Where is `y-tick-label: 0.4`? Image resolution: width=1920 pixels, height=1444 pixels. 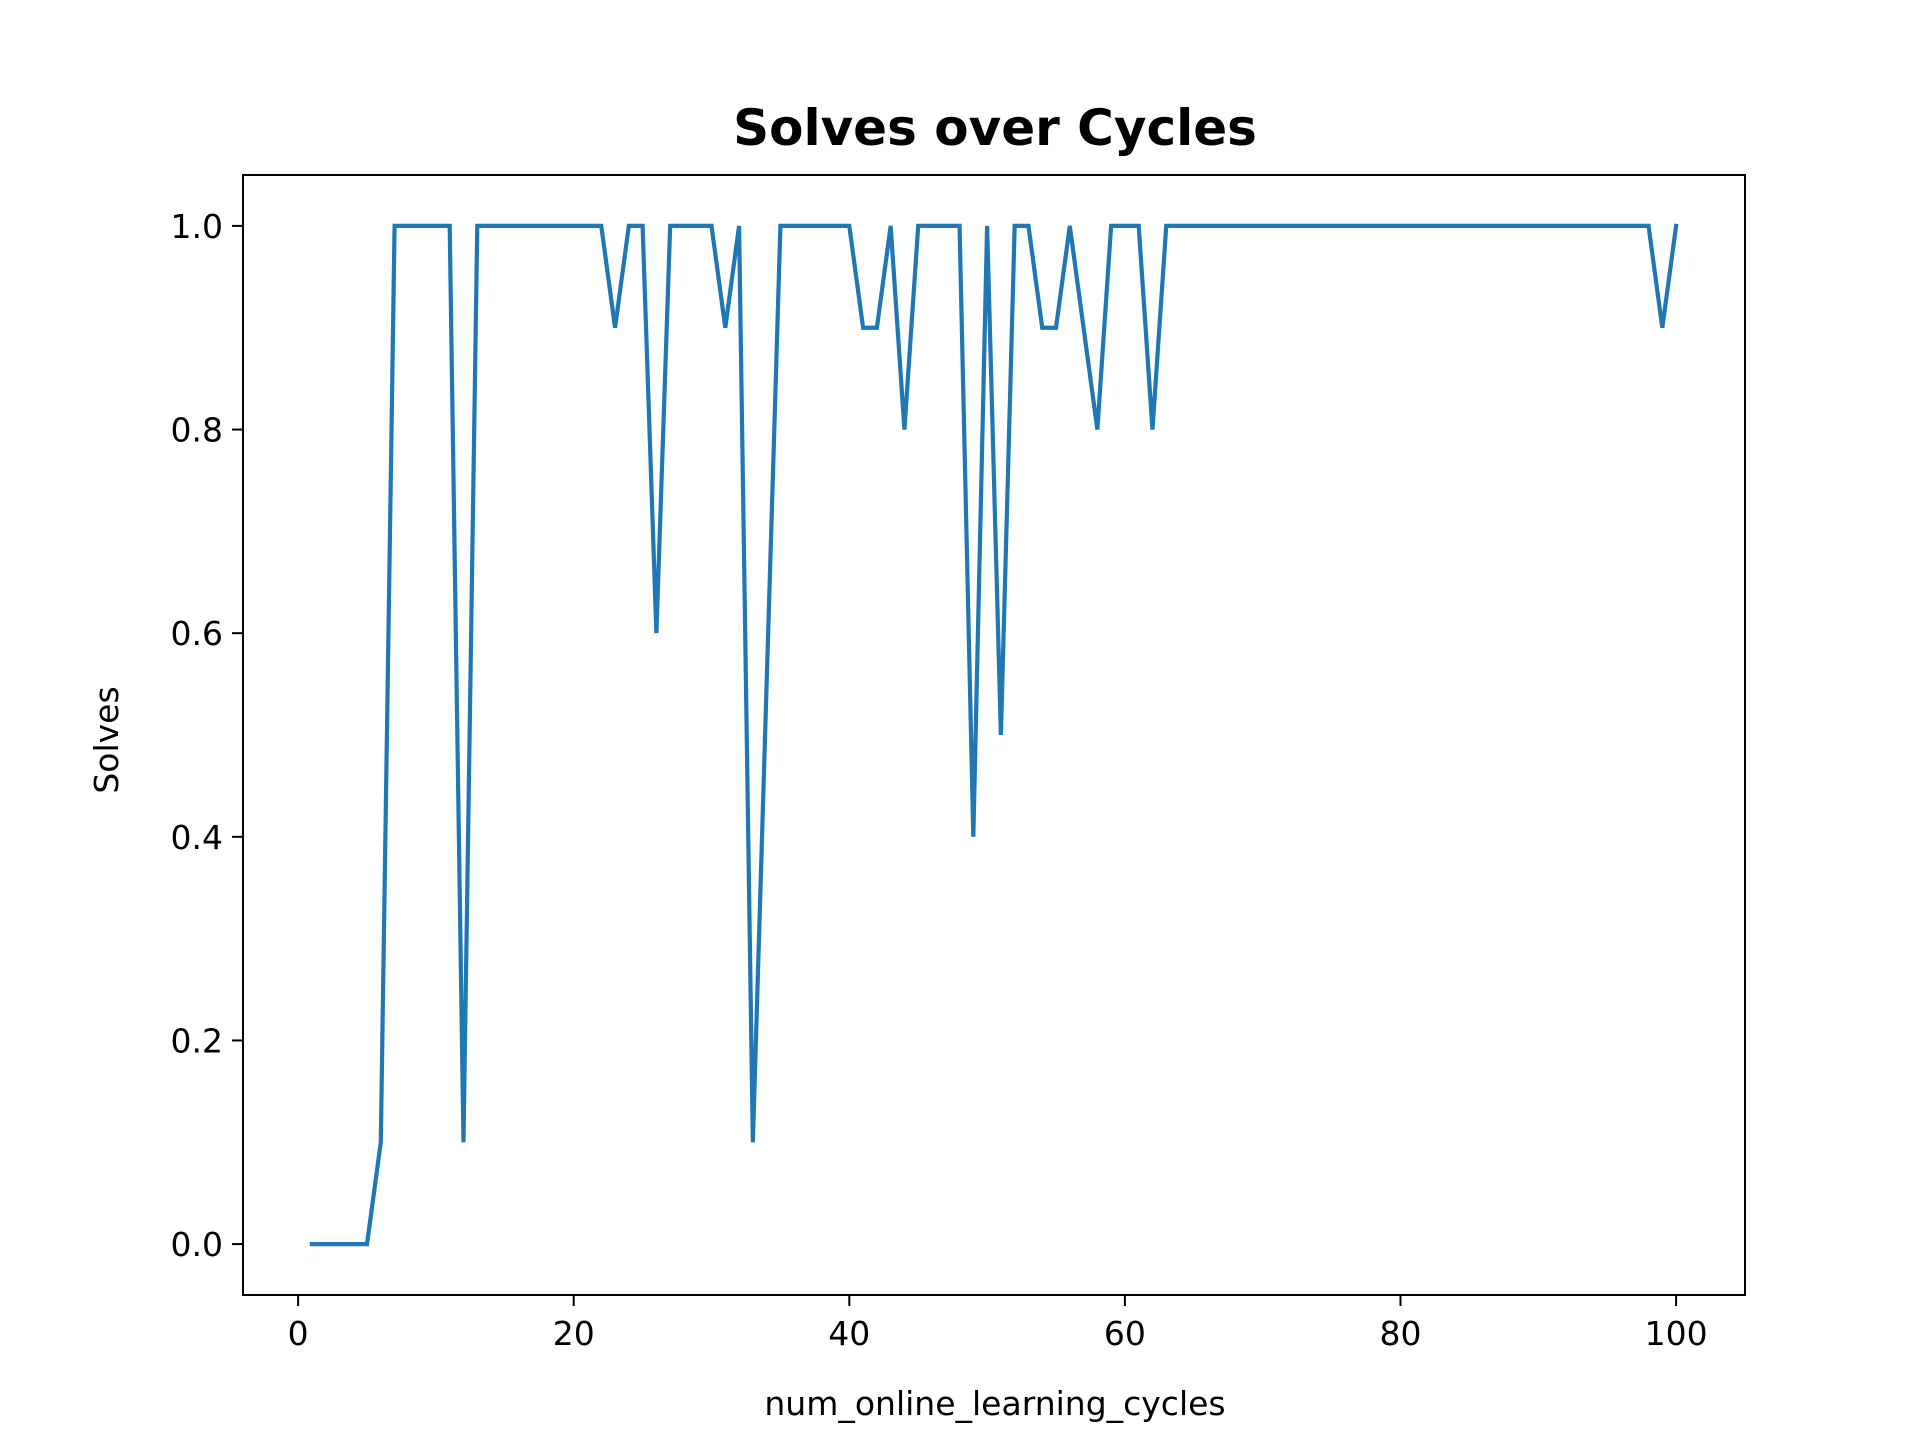
y-tick-label: 0.4 is located at coordinates (197, 837).